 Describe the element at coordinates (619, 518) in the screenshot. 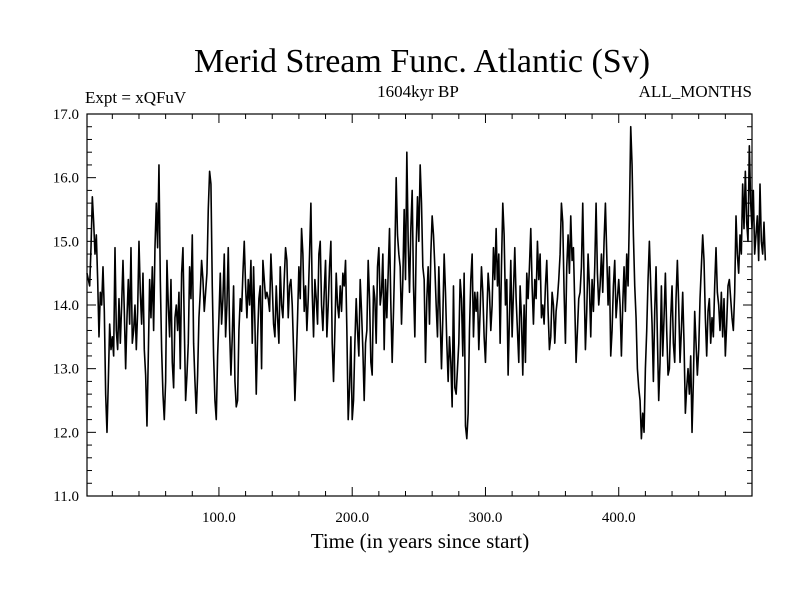

I see `x-tick-label: 400.0` at that location.